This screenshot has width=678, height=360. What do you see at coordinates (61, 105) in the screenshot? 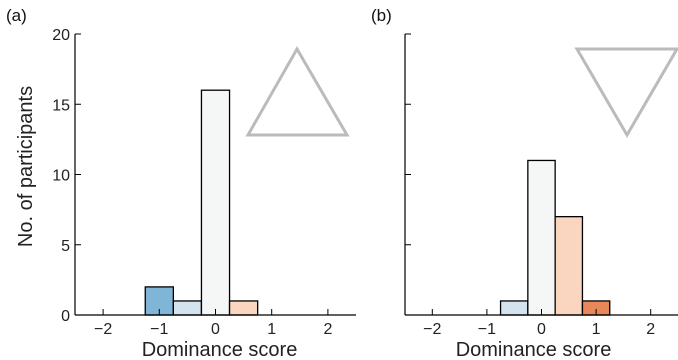
I see `y-tick-label: 15` at bounding box center [61, 105].